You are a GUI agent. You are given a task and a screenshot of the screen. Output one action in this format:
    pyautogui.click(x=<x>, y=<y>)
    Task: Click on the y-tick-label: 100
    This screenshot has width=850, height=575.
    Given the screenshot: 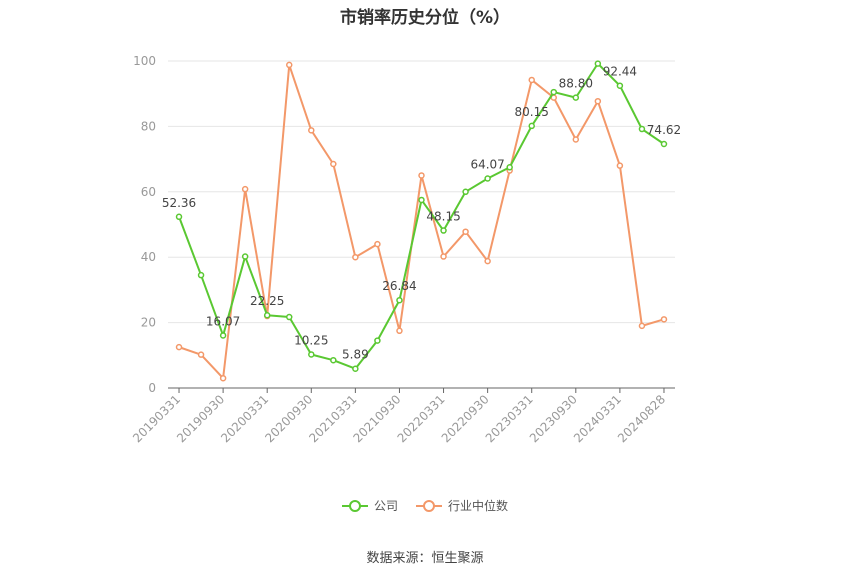 What is the action you would take?
    pyautogui.click(x=144, y=61)
    